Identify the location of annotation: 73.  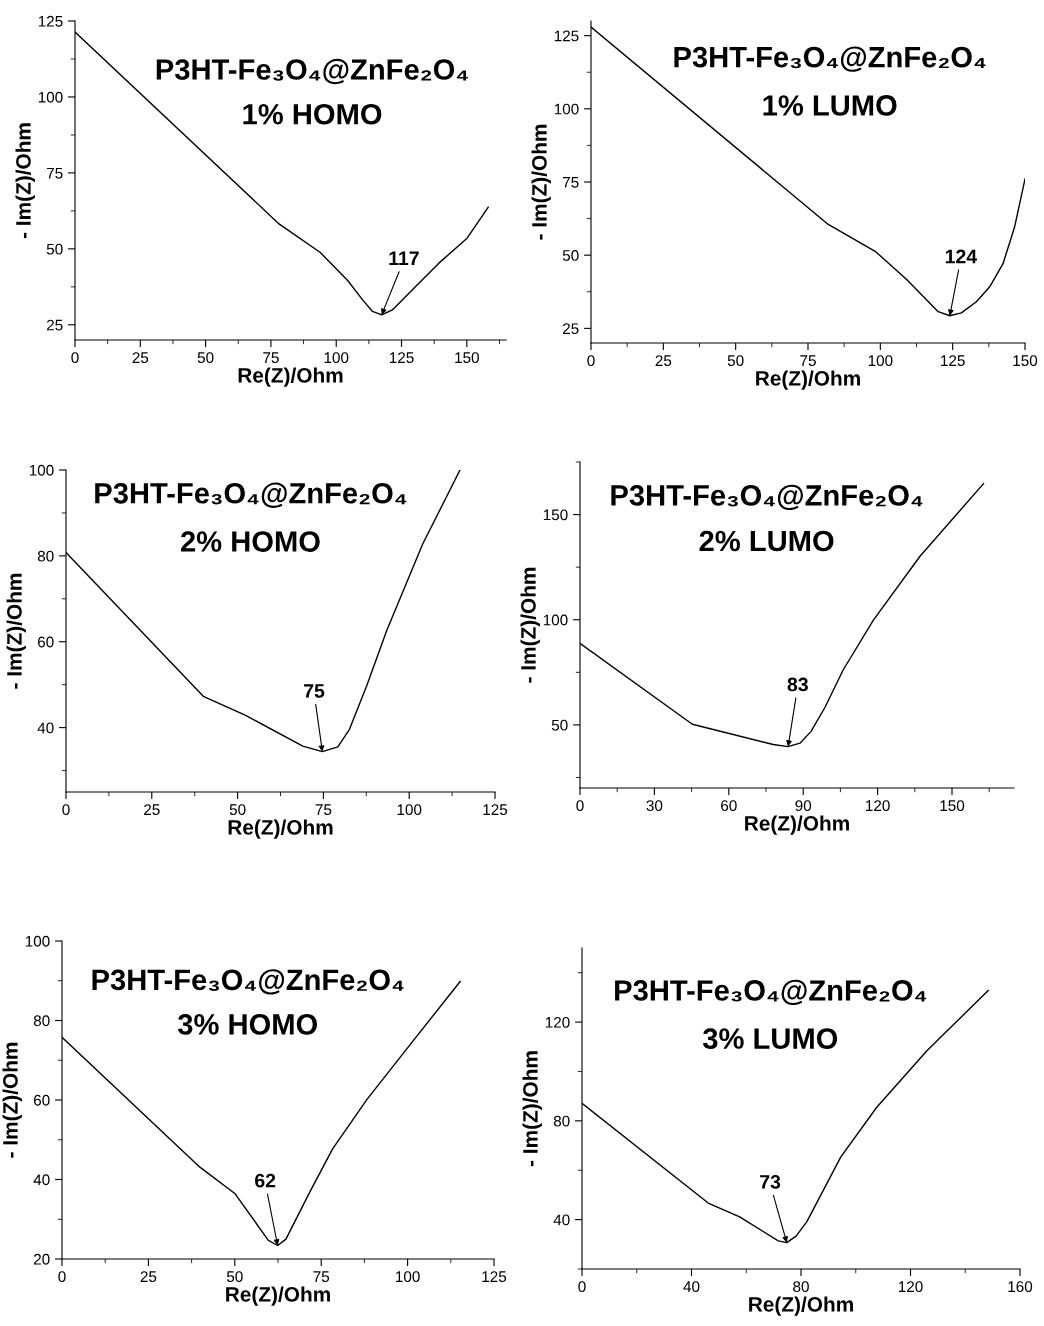
(770, 1181).